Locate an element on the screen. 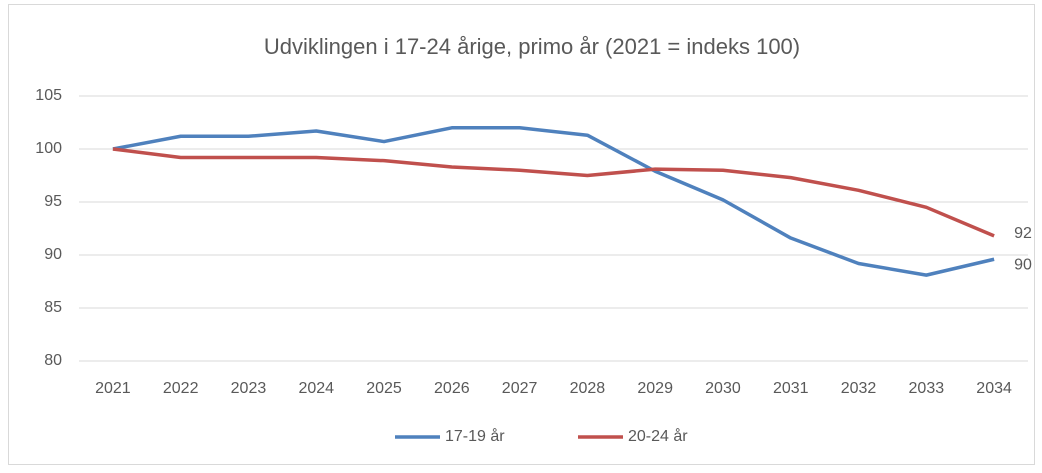  x-tick-label: 2034 is located at coordinates (994, 388).